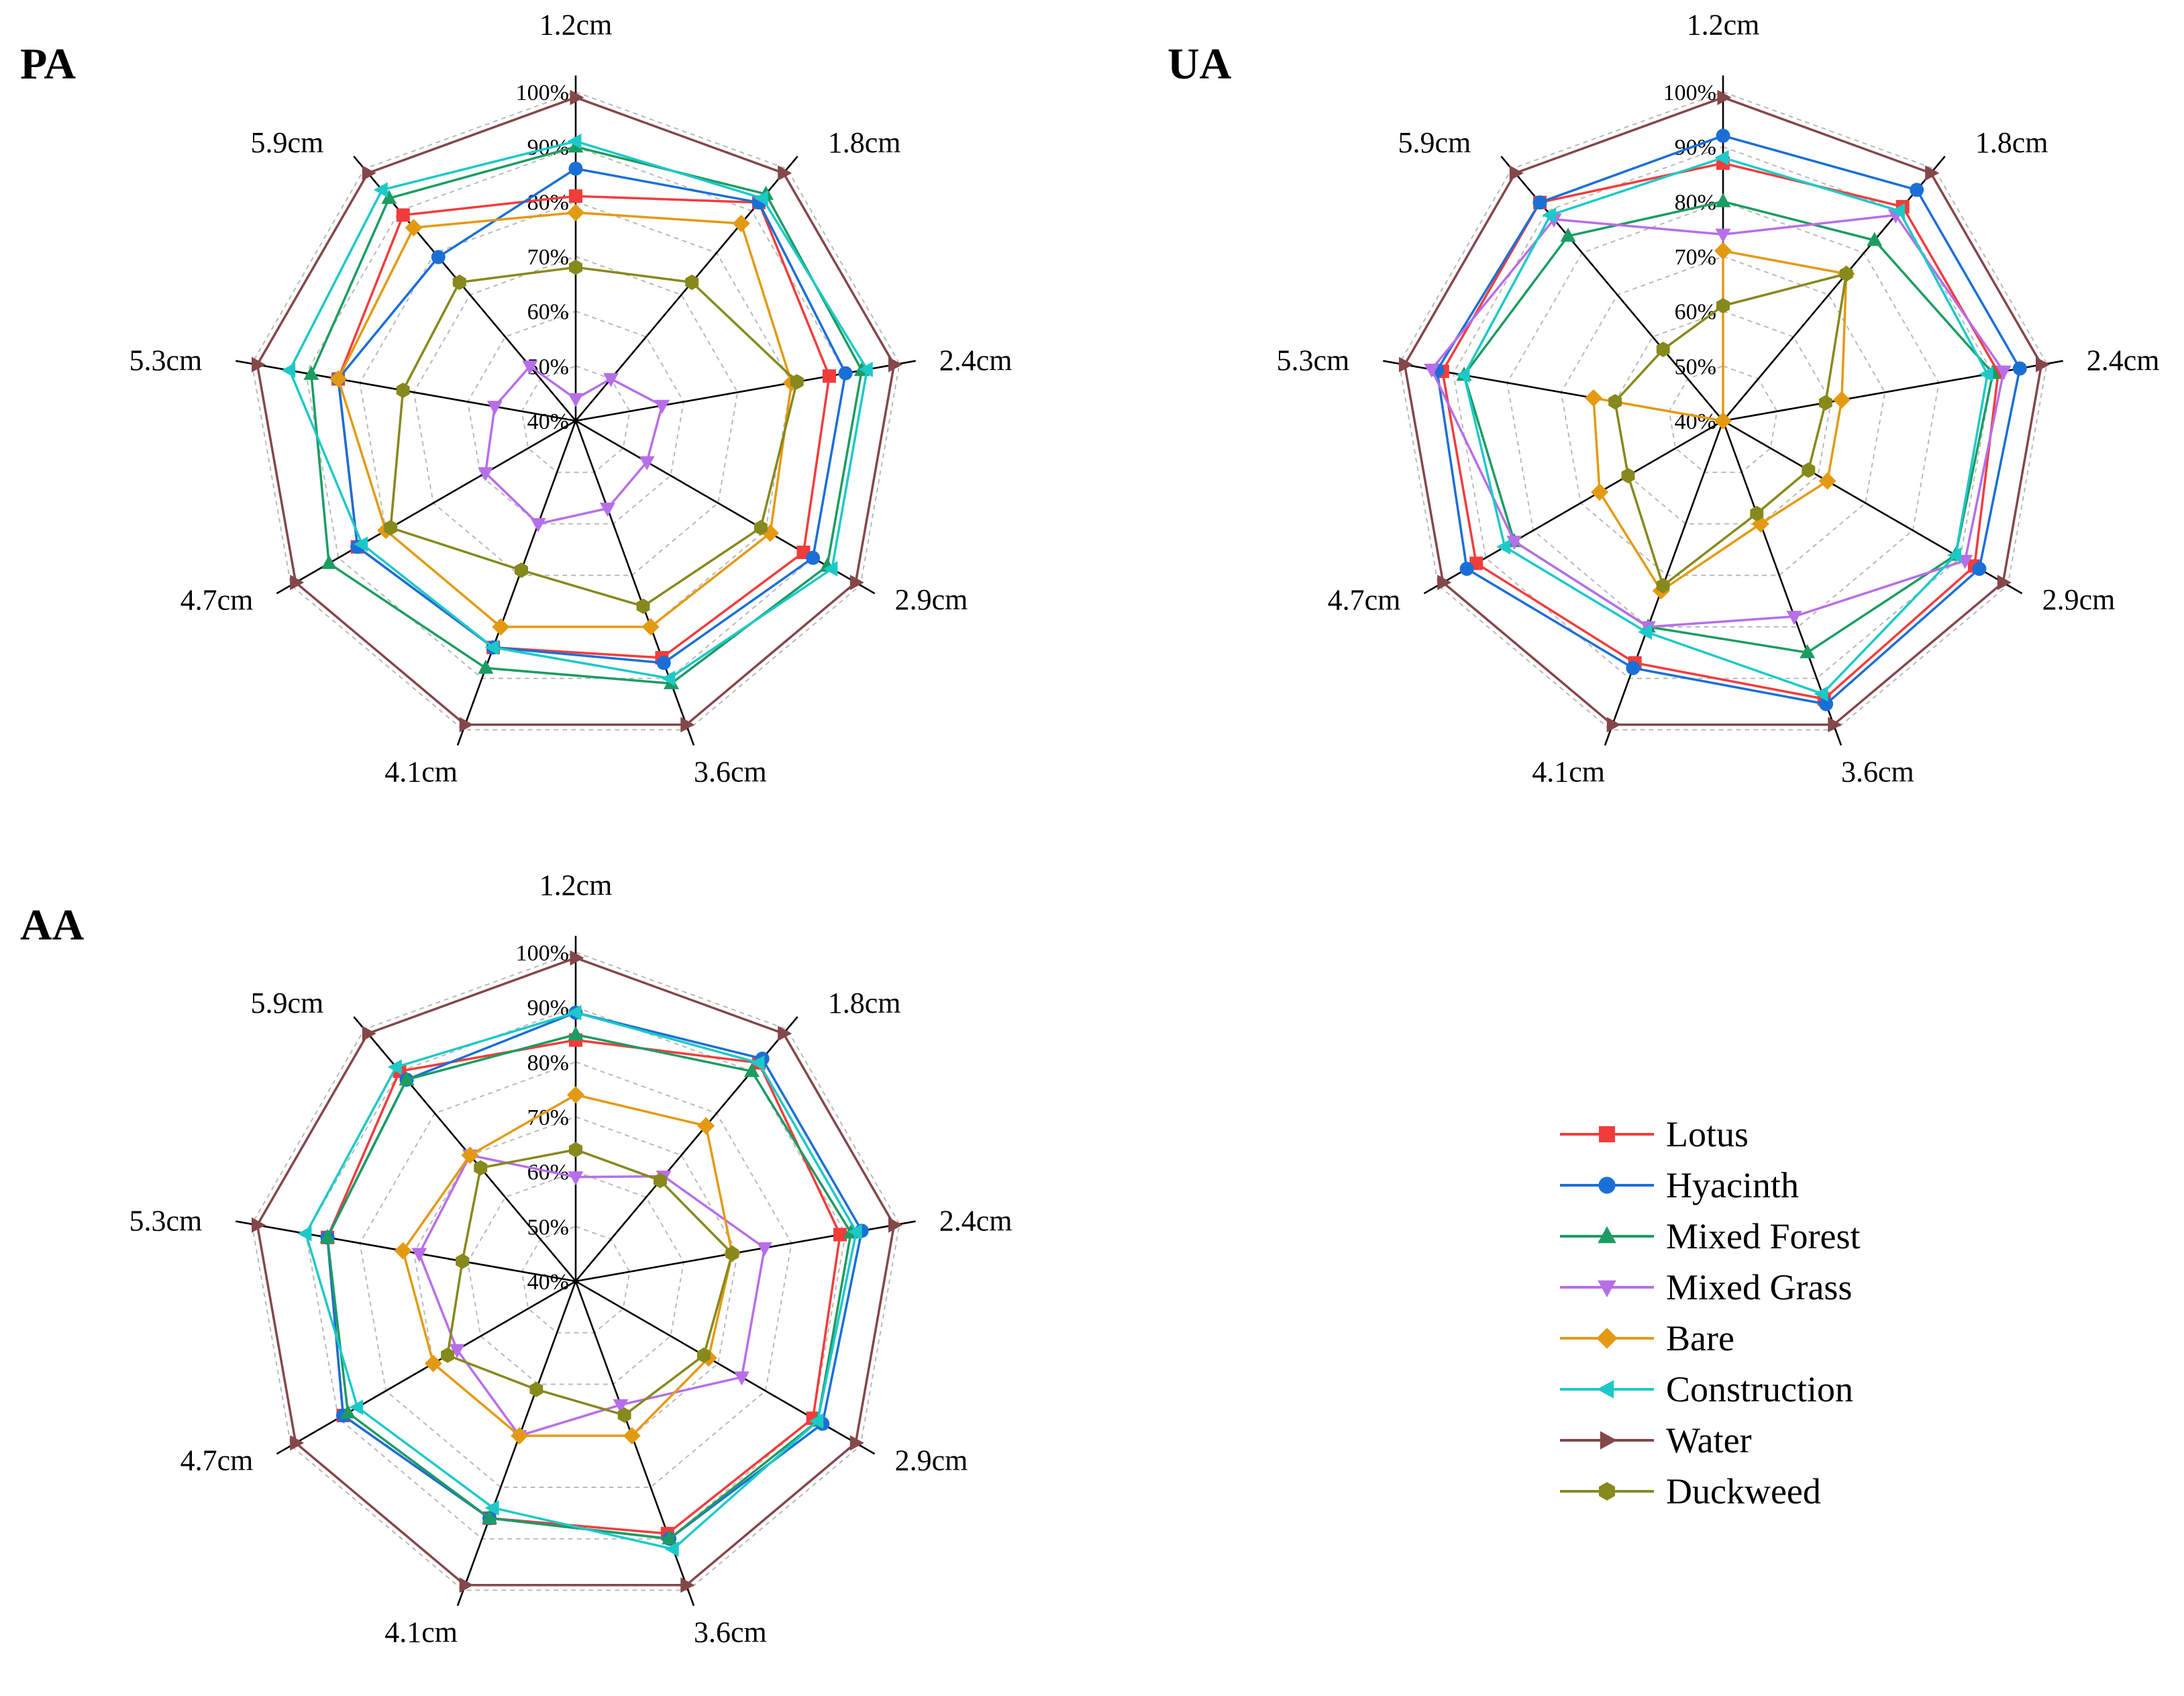 Image resolution: width=2184 pixels, height=1696 pixels. I want to click on legend-item-water: Water, so click(1656, 1440).